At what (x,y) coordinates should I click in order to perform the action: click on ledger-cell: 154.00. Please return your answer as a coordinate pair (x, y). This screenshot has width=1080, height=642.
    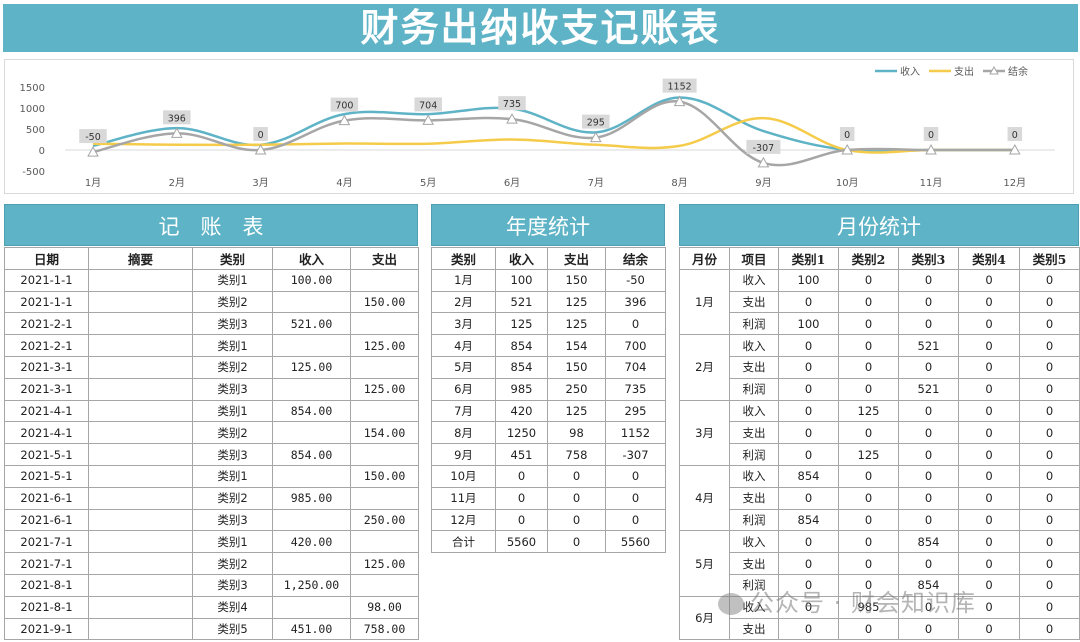
    Looking at the image, I should click on (384, 433).